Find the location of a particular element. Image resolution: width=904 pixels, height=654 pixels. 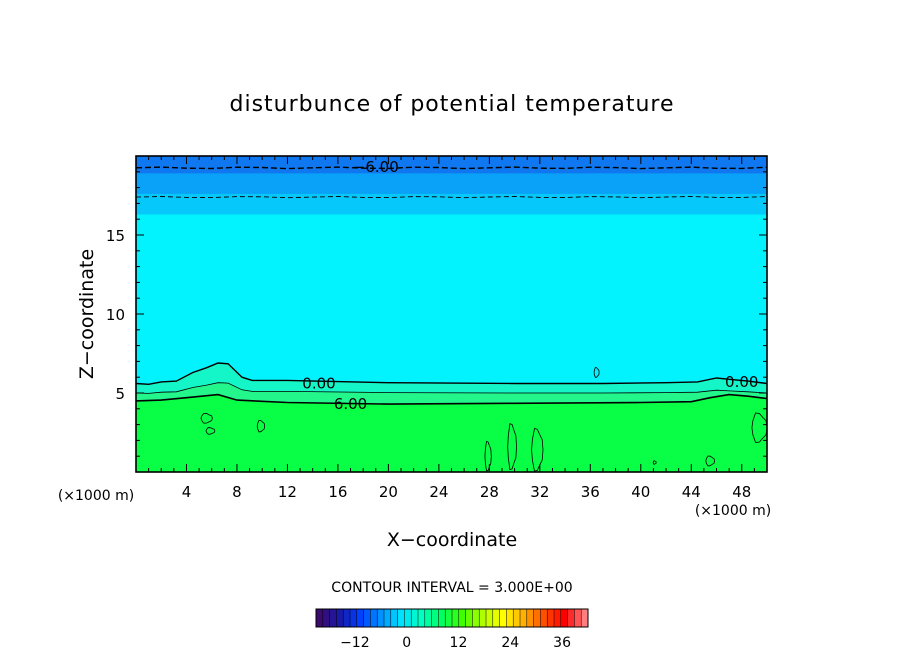

x-tick-label: 44 is located at coordinates (691, 492).